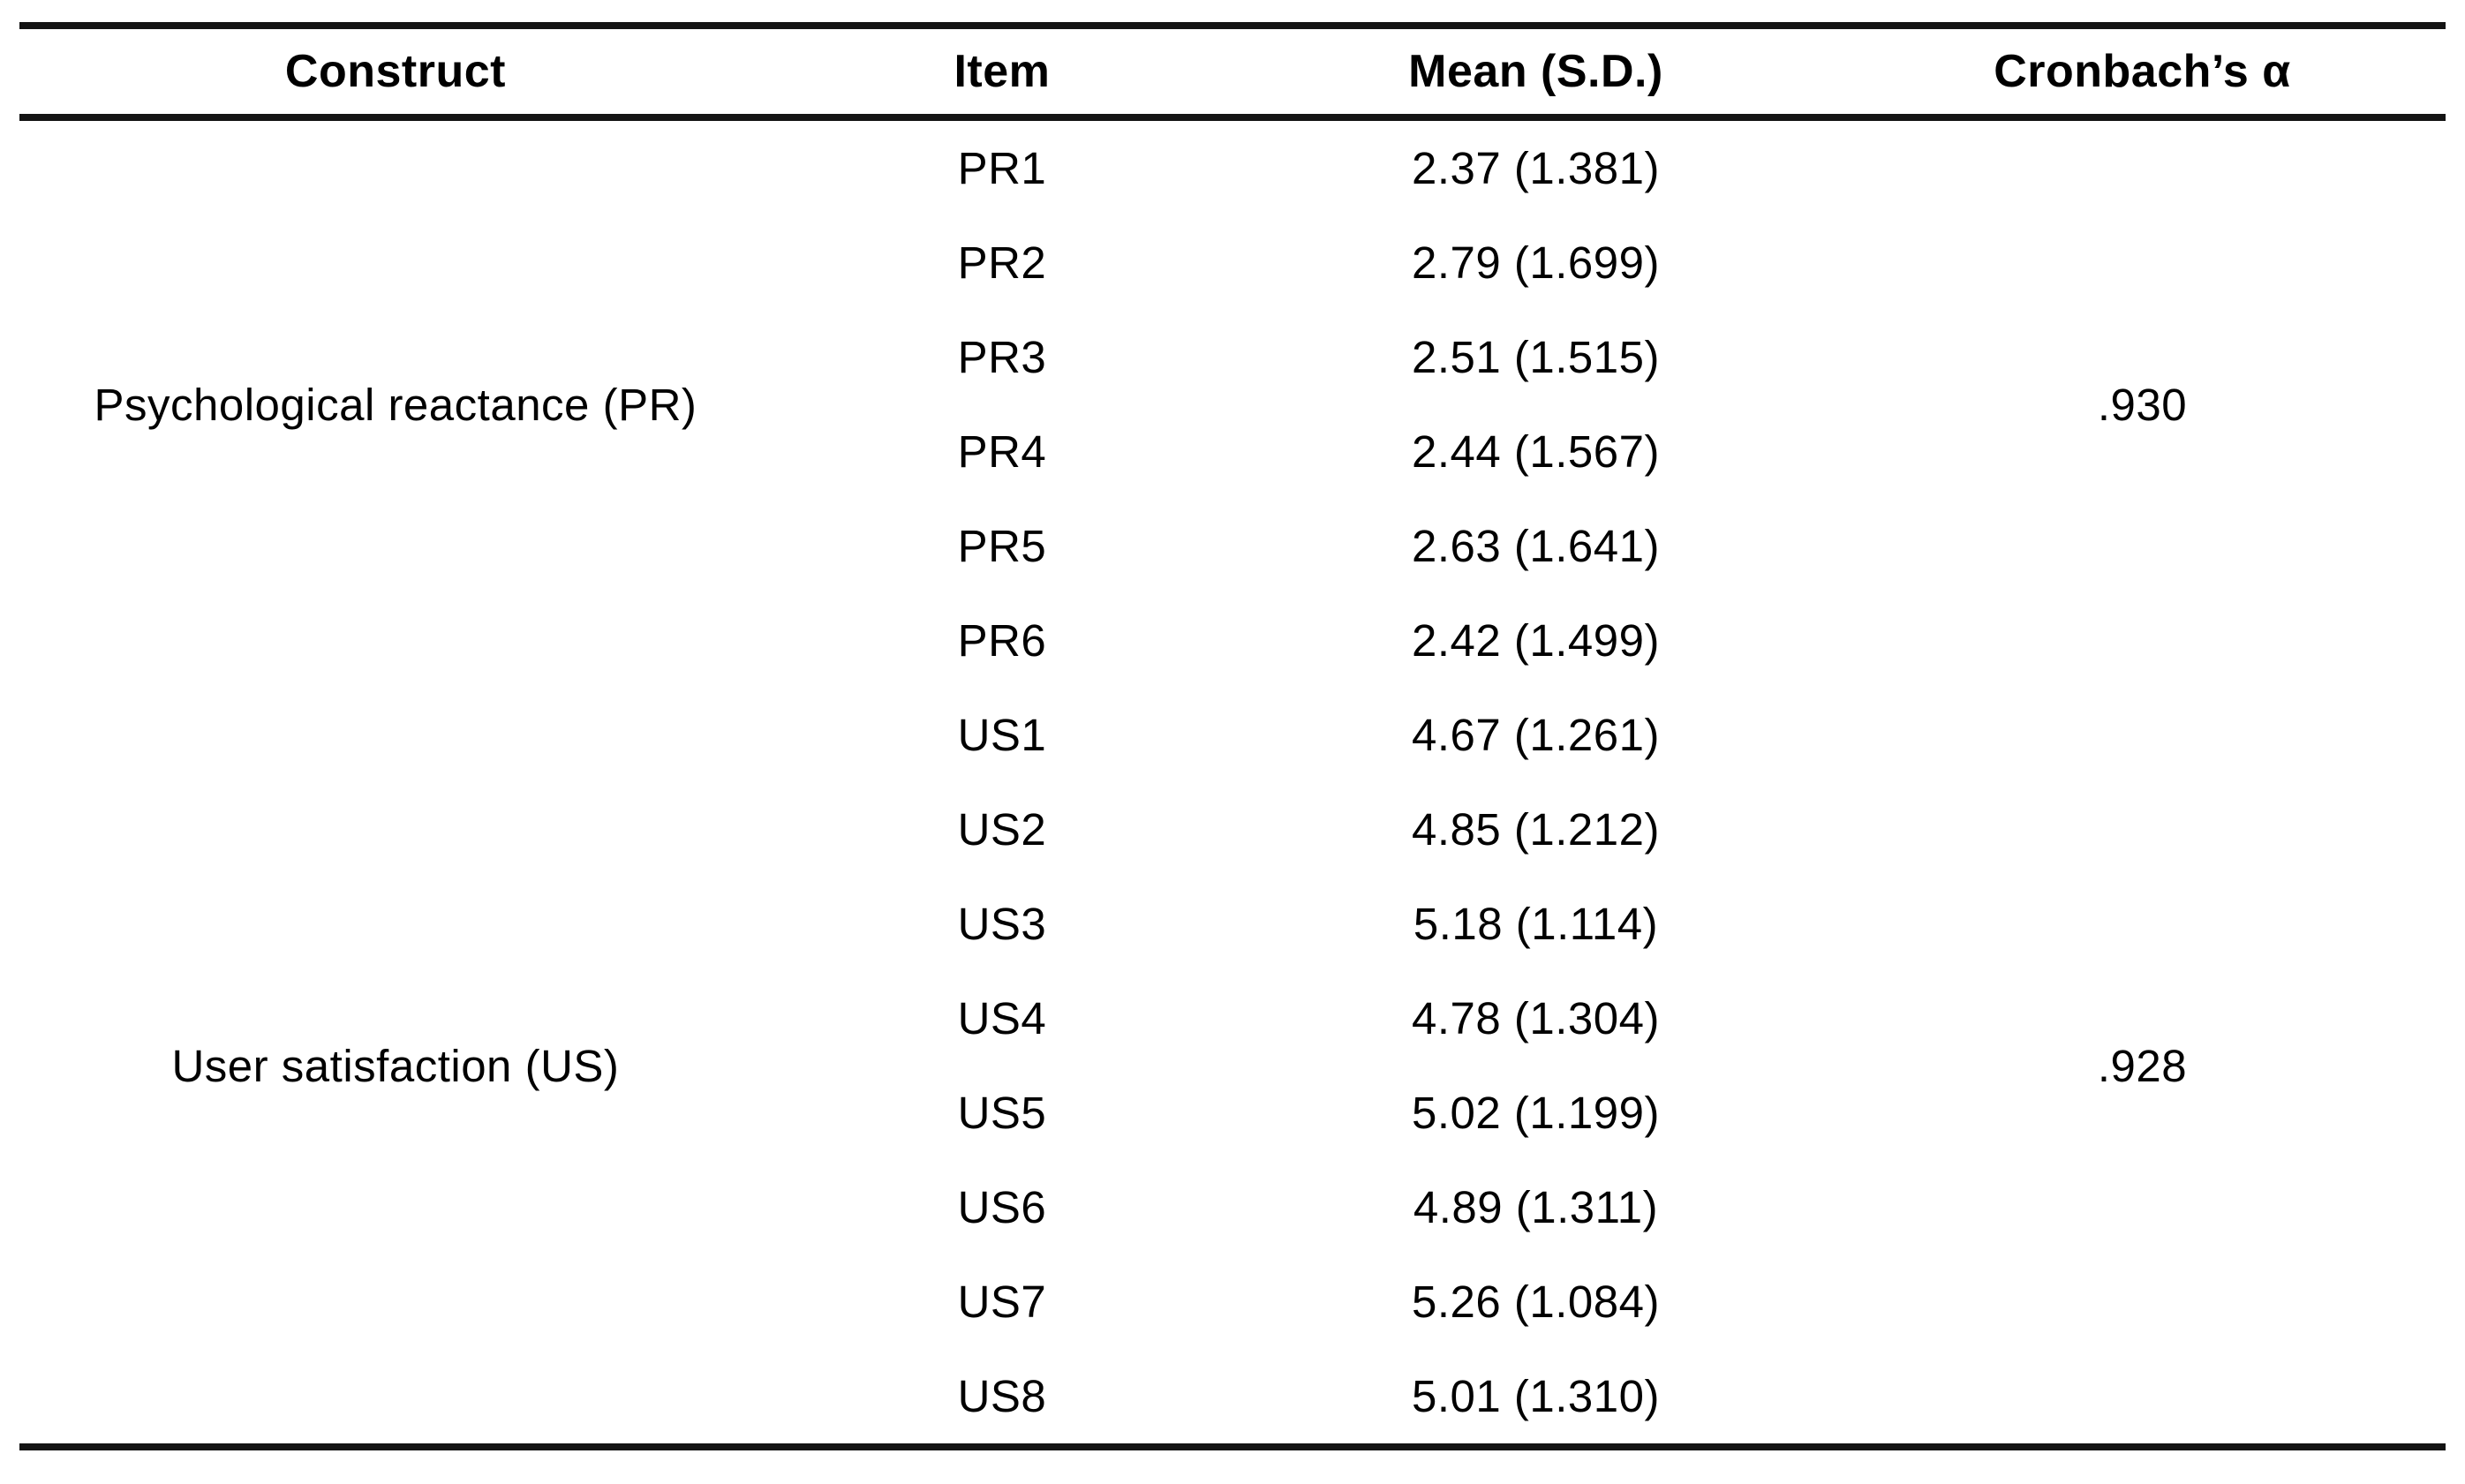 The height and width of the screenshot is (1484, 2465). Describe the element at coordinates (1002, 451) in the screenshot. I see `item-cell: PR4` at that location.